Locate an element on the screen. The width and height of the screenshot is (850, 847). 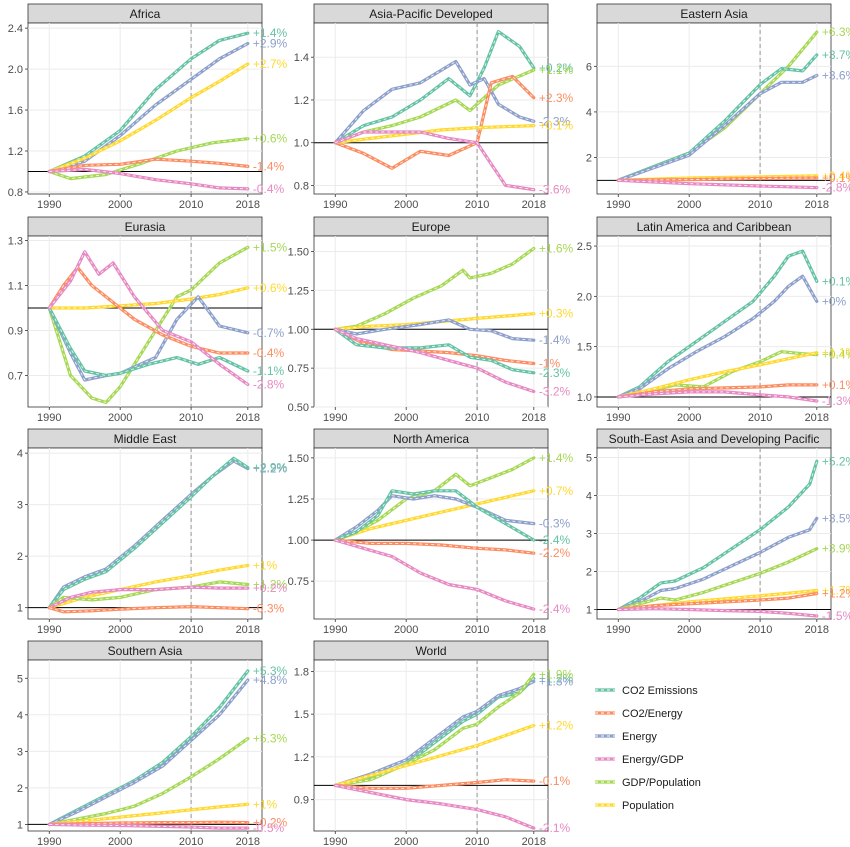
end-label-population: +0.4% is located at coordinates (836, 176).